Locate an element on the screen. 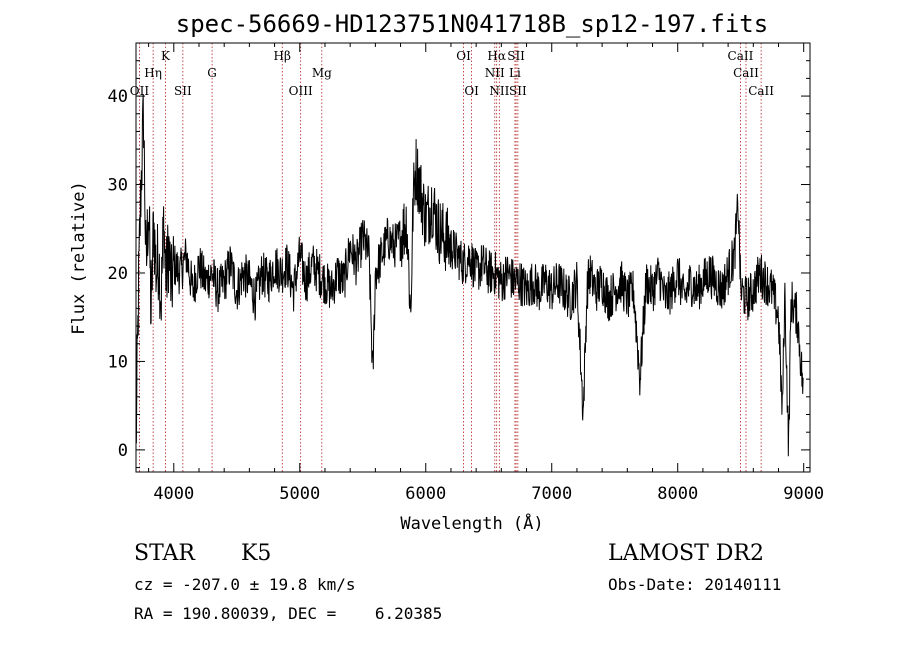 The image size is (900, 649). x-tick-label: 7000 is located at coordinates (551, 494).